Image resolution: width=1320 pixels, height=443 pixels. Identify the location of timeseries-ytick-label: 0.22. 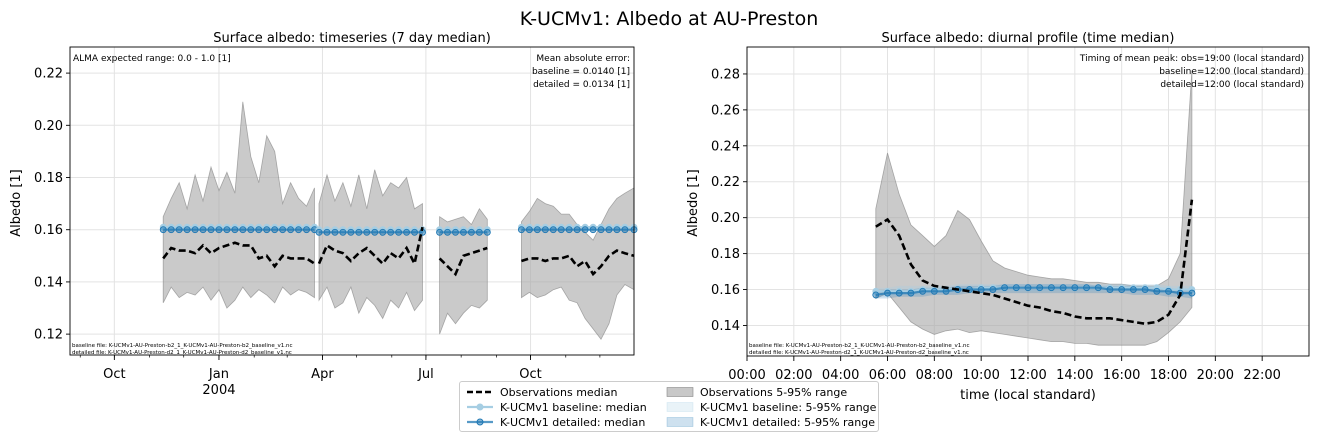
(48, 74).